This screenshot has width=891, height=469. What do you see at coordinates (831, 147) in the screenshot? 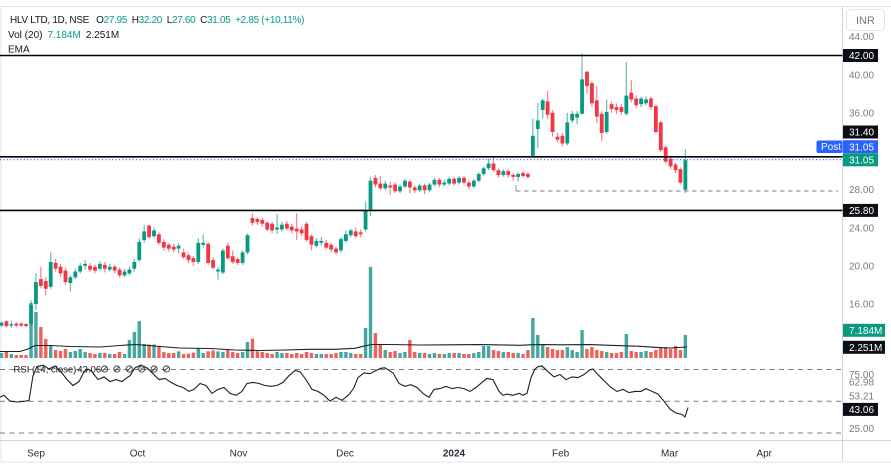
I see `svg-text: Post` at bounding box center [831, 147].